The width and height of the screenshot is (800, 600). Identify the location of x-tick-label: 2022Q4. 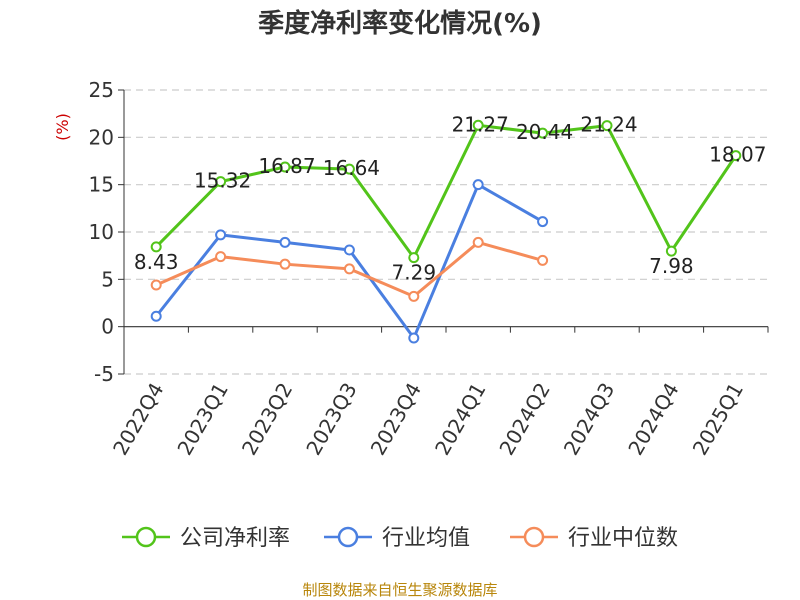
(138, 419).